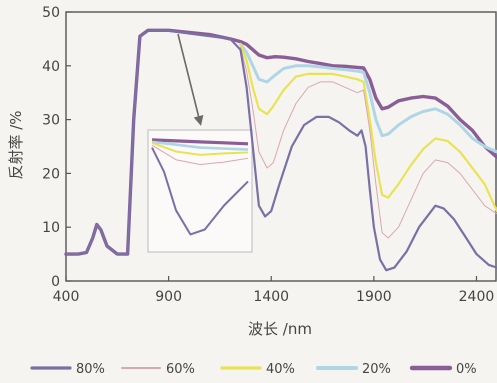 This screenshot has width=497, height=383. I want to click on y-tick-label: 40, so click(51, 67).